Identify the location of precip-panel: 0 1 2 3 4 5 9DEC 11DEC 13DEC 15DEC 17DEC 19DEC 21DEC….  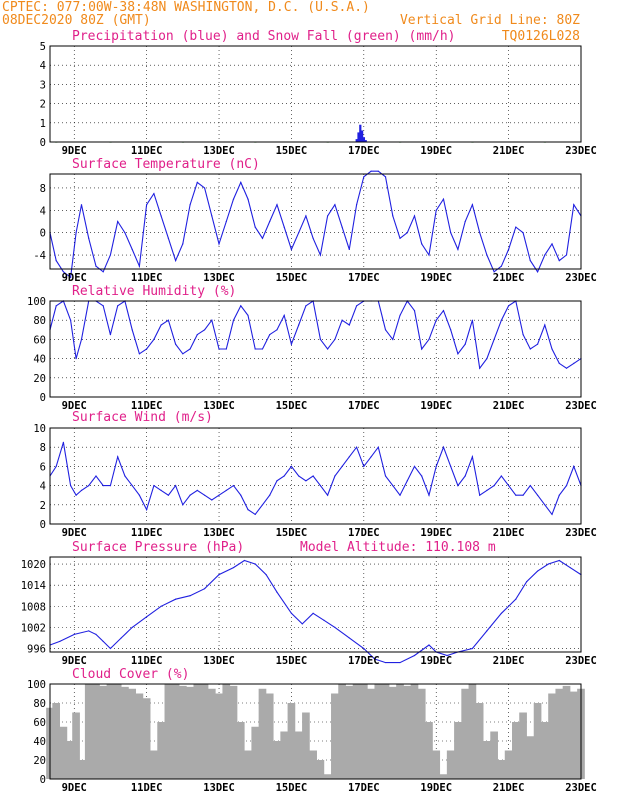
(318, 99).